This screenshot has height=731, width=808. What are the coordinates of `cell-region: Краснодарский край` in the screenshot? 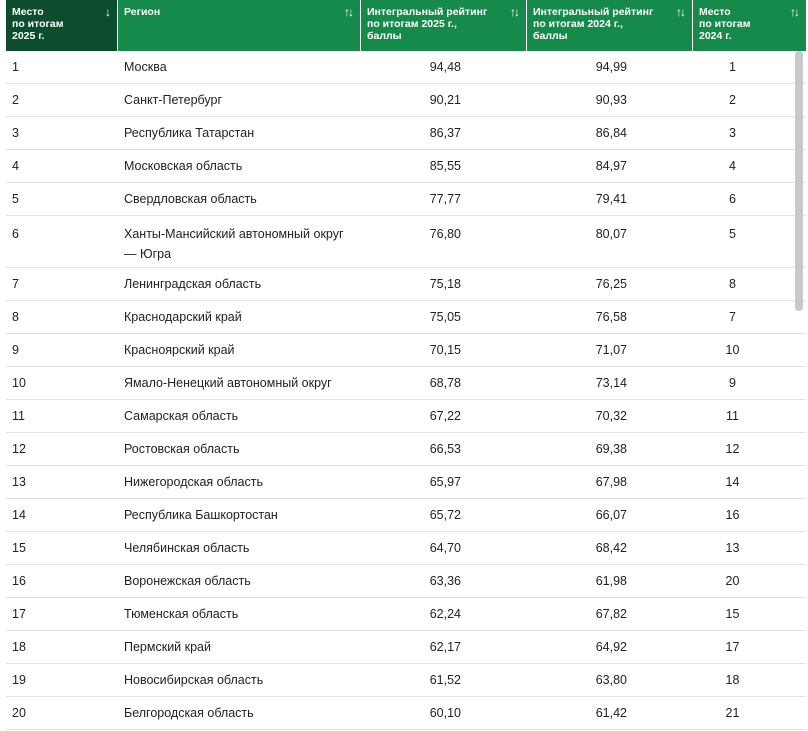 It's located at (183, 317).